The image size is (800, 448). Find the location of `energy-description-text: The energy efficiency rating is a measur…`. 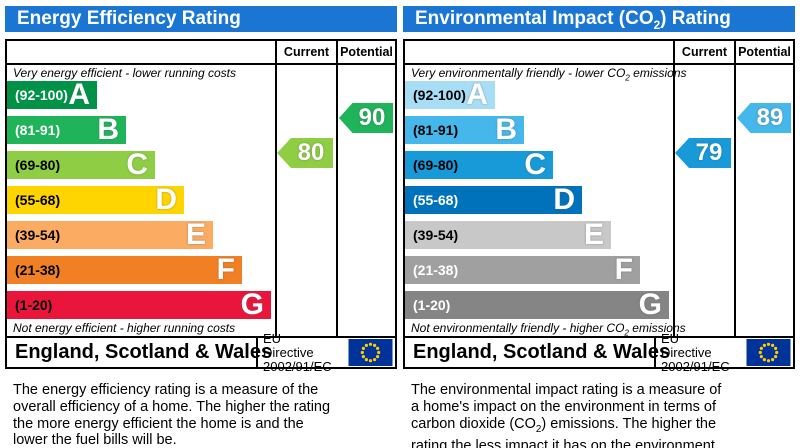

energy-description-text: The energy efficiency rating is a measur… is located at coordinates (201, 415).